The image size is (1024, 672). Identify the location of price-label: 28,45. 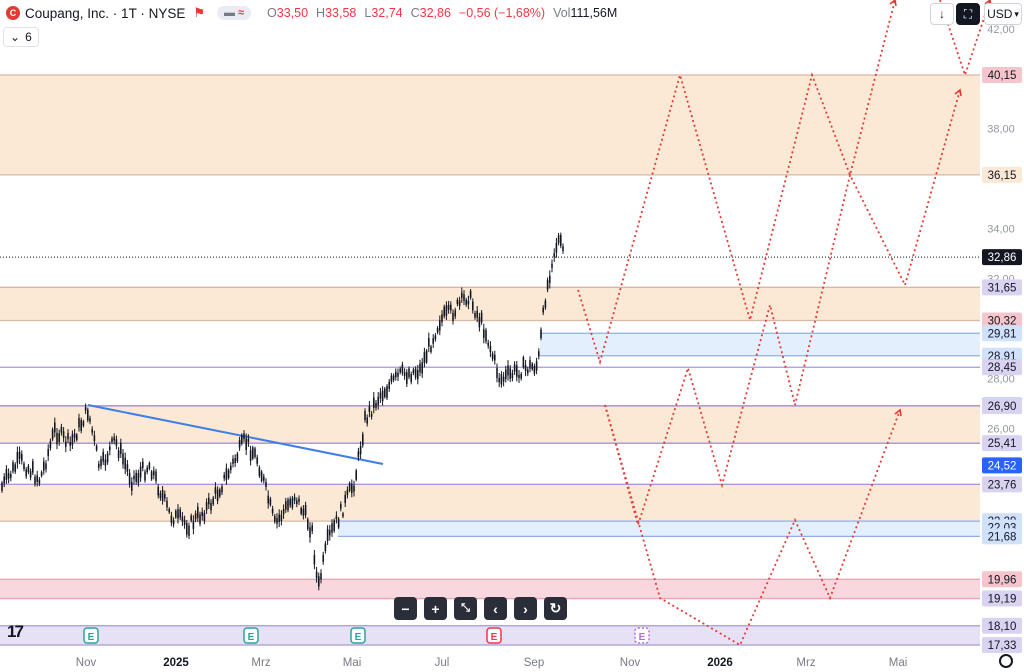
(1002, 368).